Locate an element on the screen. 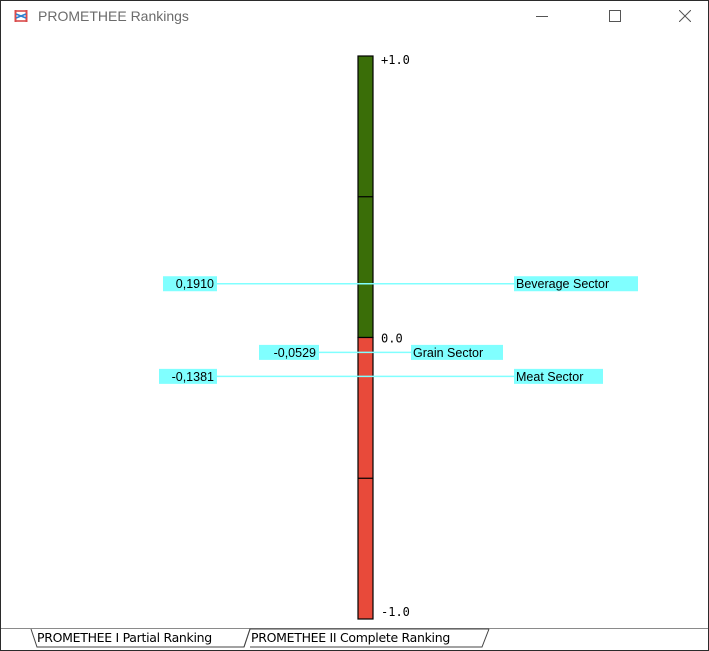 This screenshot has width=709, height=651. minimize-button is located at coordinates (542, 16).